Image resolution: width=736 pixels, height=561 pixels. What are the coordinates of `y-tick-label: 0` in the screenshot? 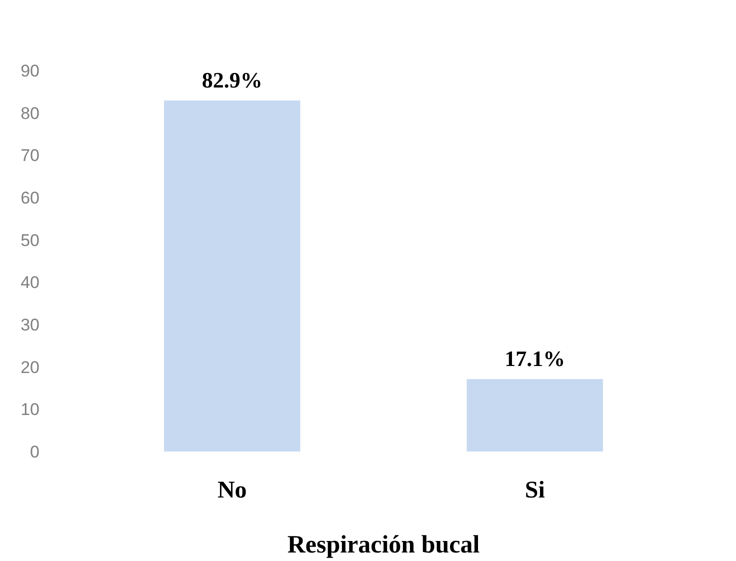 It's located at (35, 452).